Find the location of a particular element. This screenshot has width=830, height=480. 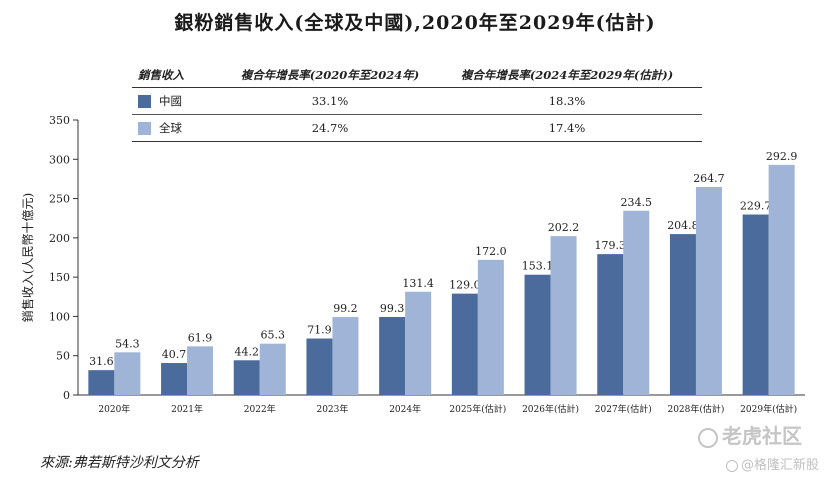

x-tick-label: 2029年(估計) is located at coordinates (768, 409).